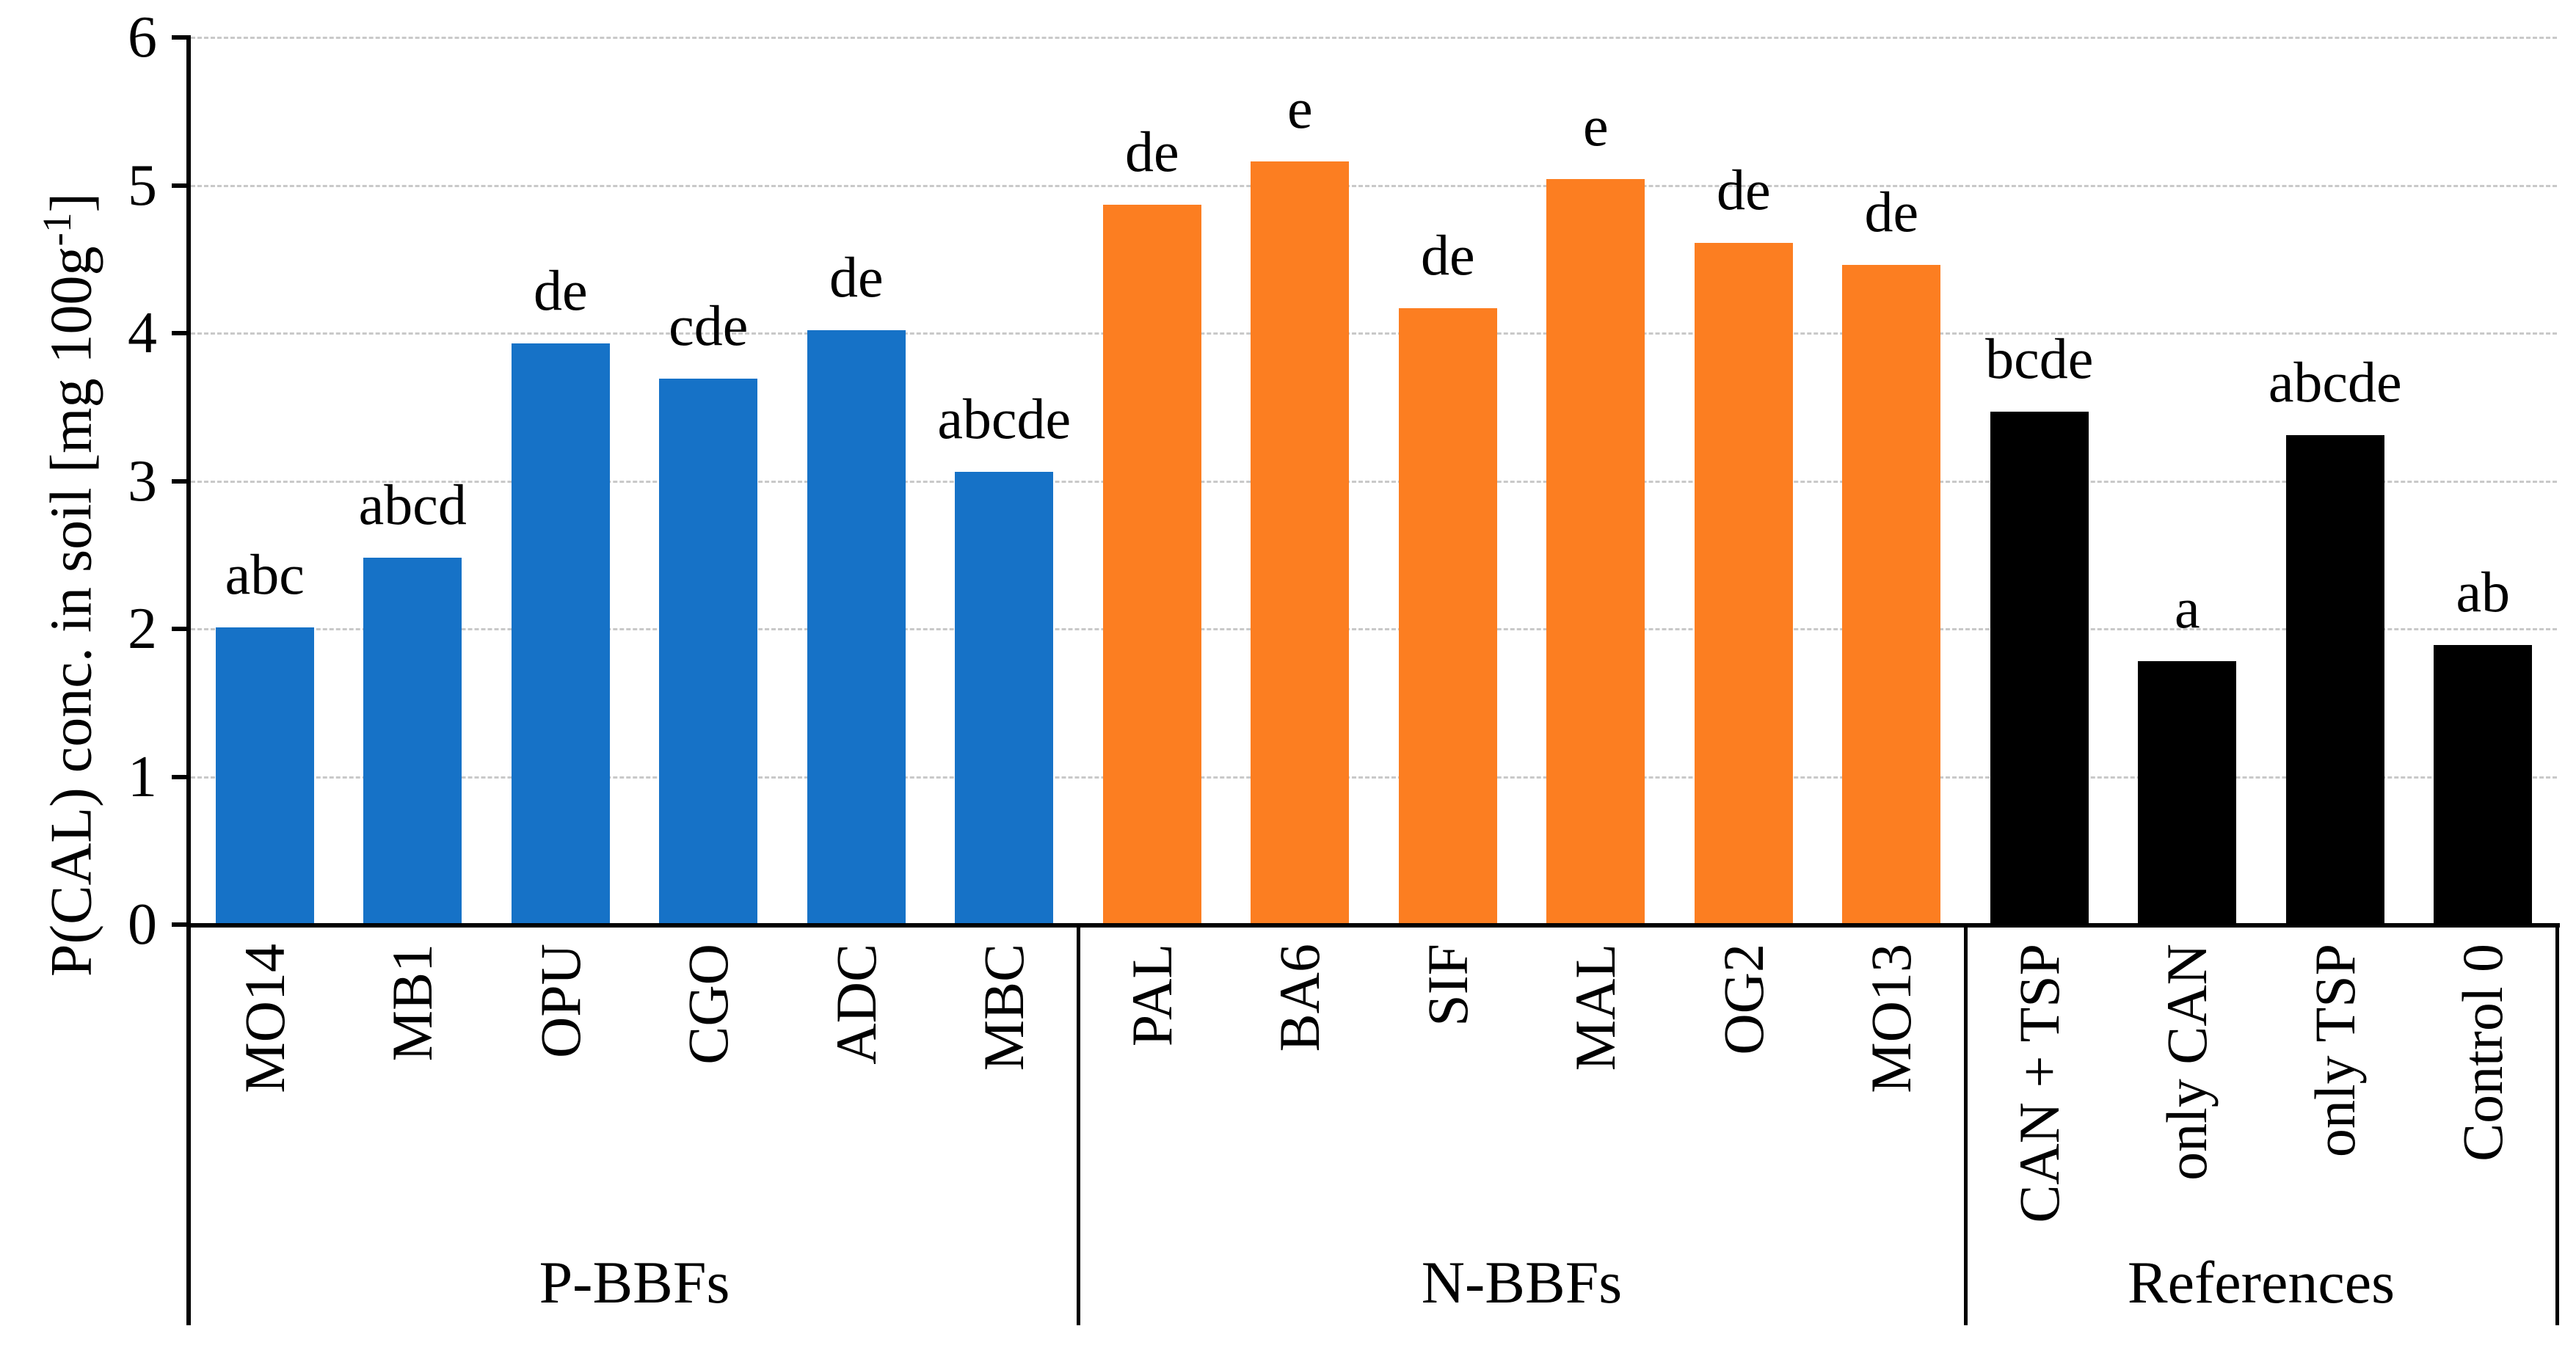  What do you see at coordinates (708, 652) in the screenshot?
I see `bar-cgo` at bounding box center [708, 652].